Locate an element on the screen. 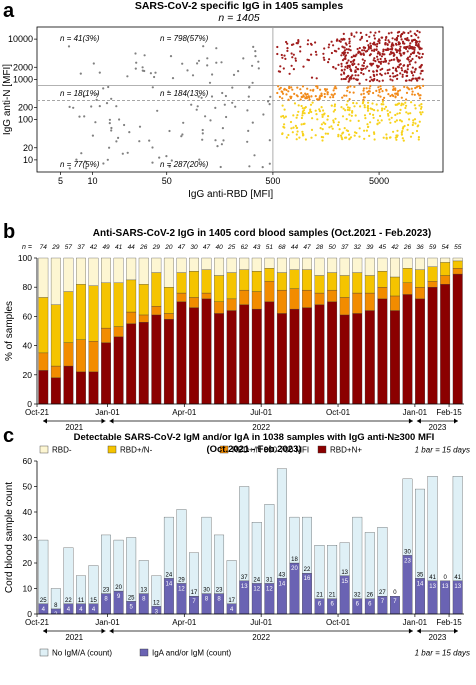  panel-c-title-line2: (Oct.2021 - Feb.2023) is located at coordinates (253, 449).